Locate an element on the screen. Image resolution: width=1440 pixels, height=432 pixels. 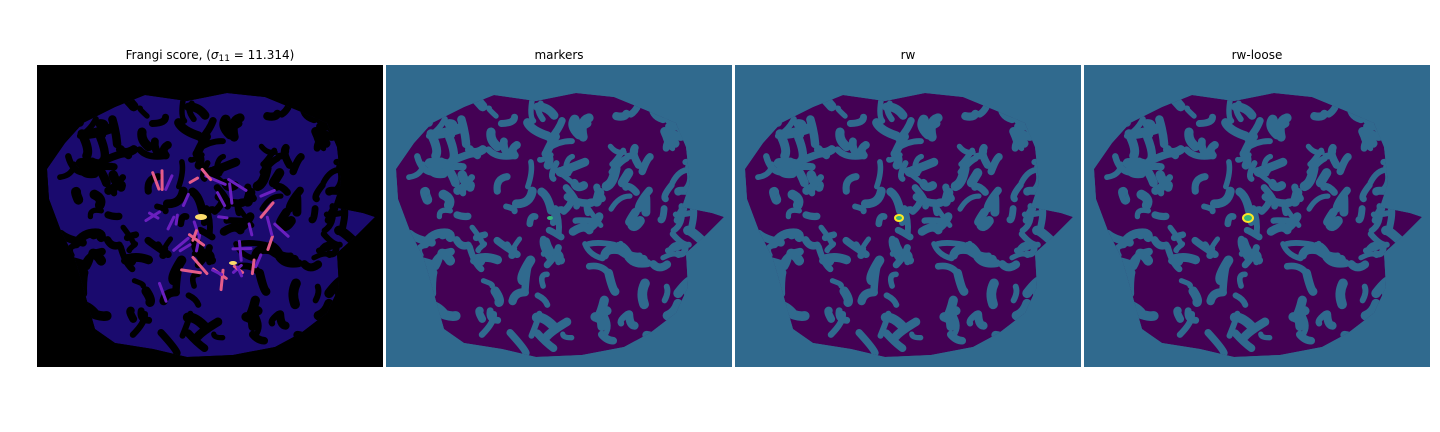
seed-marker is located at coordinates (550, 218).